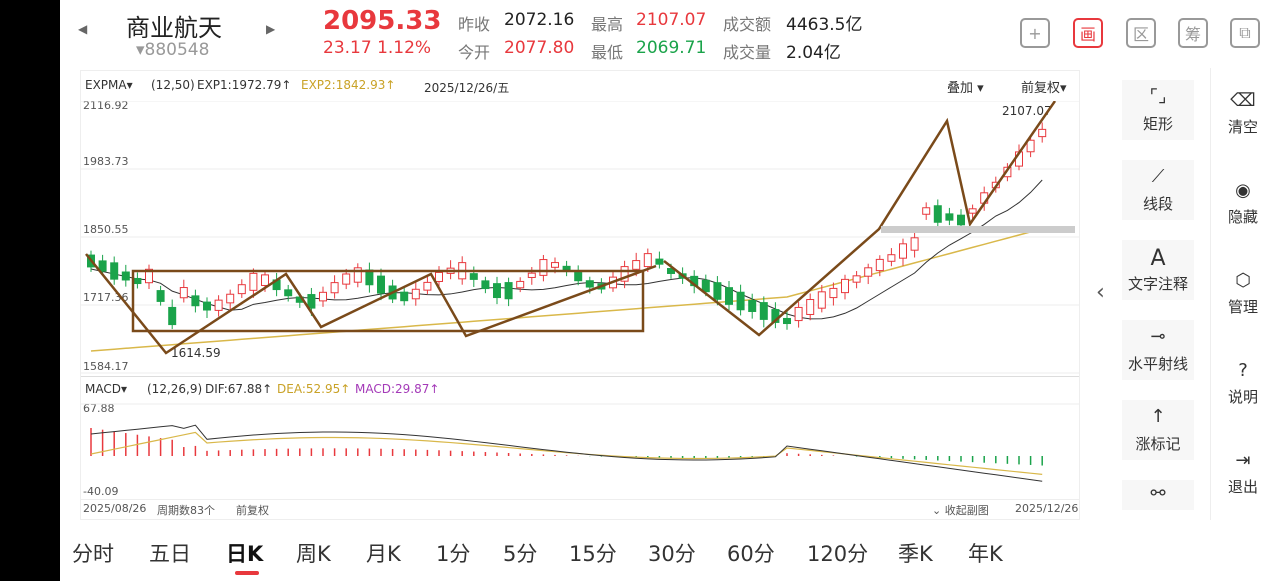 The image size is (1280, 581). Describe the element at coordinates (93, 554) in the screenshot. I see `tab-intraday: 分时` at that location.